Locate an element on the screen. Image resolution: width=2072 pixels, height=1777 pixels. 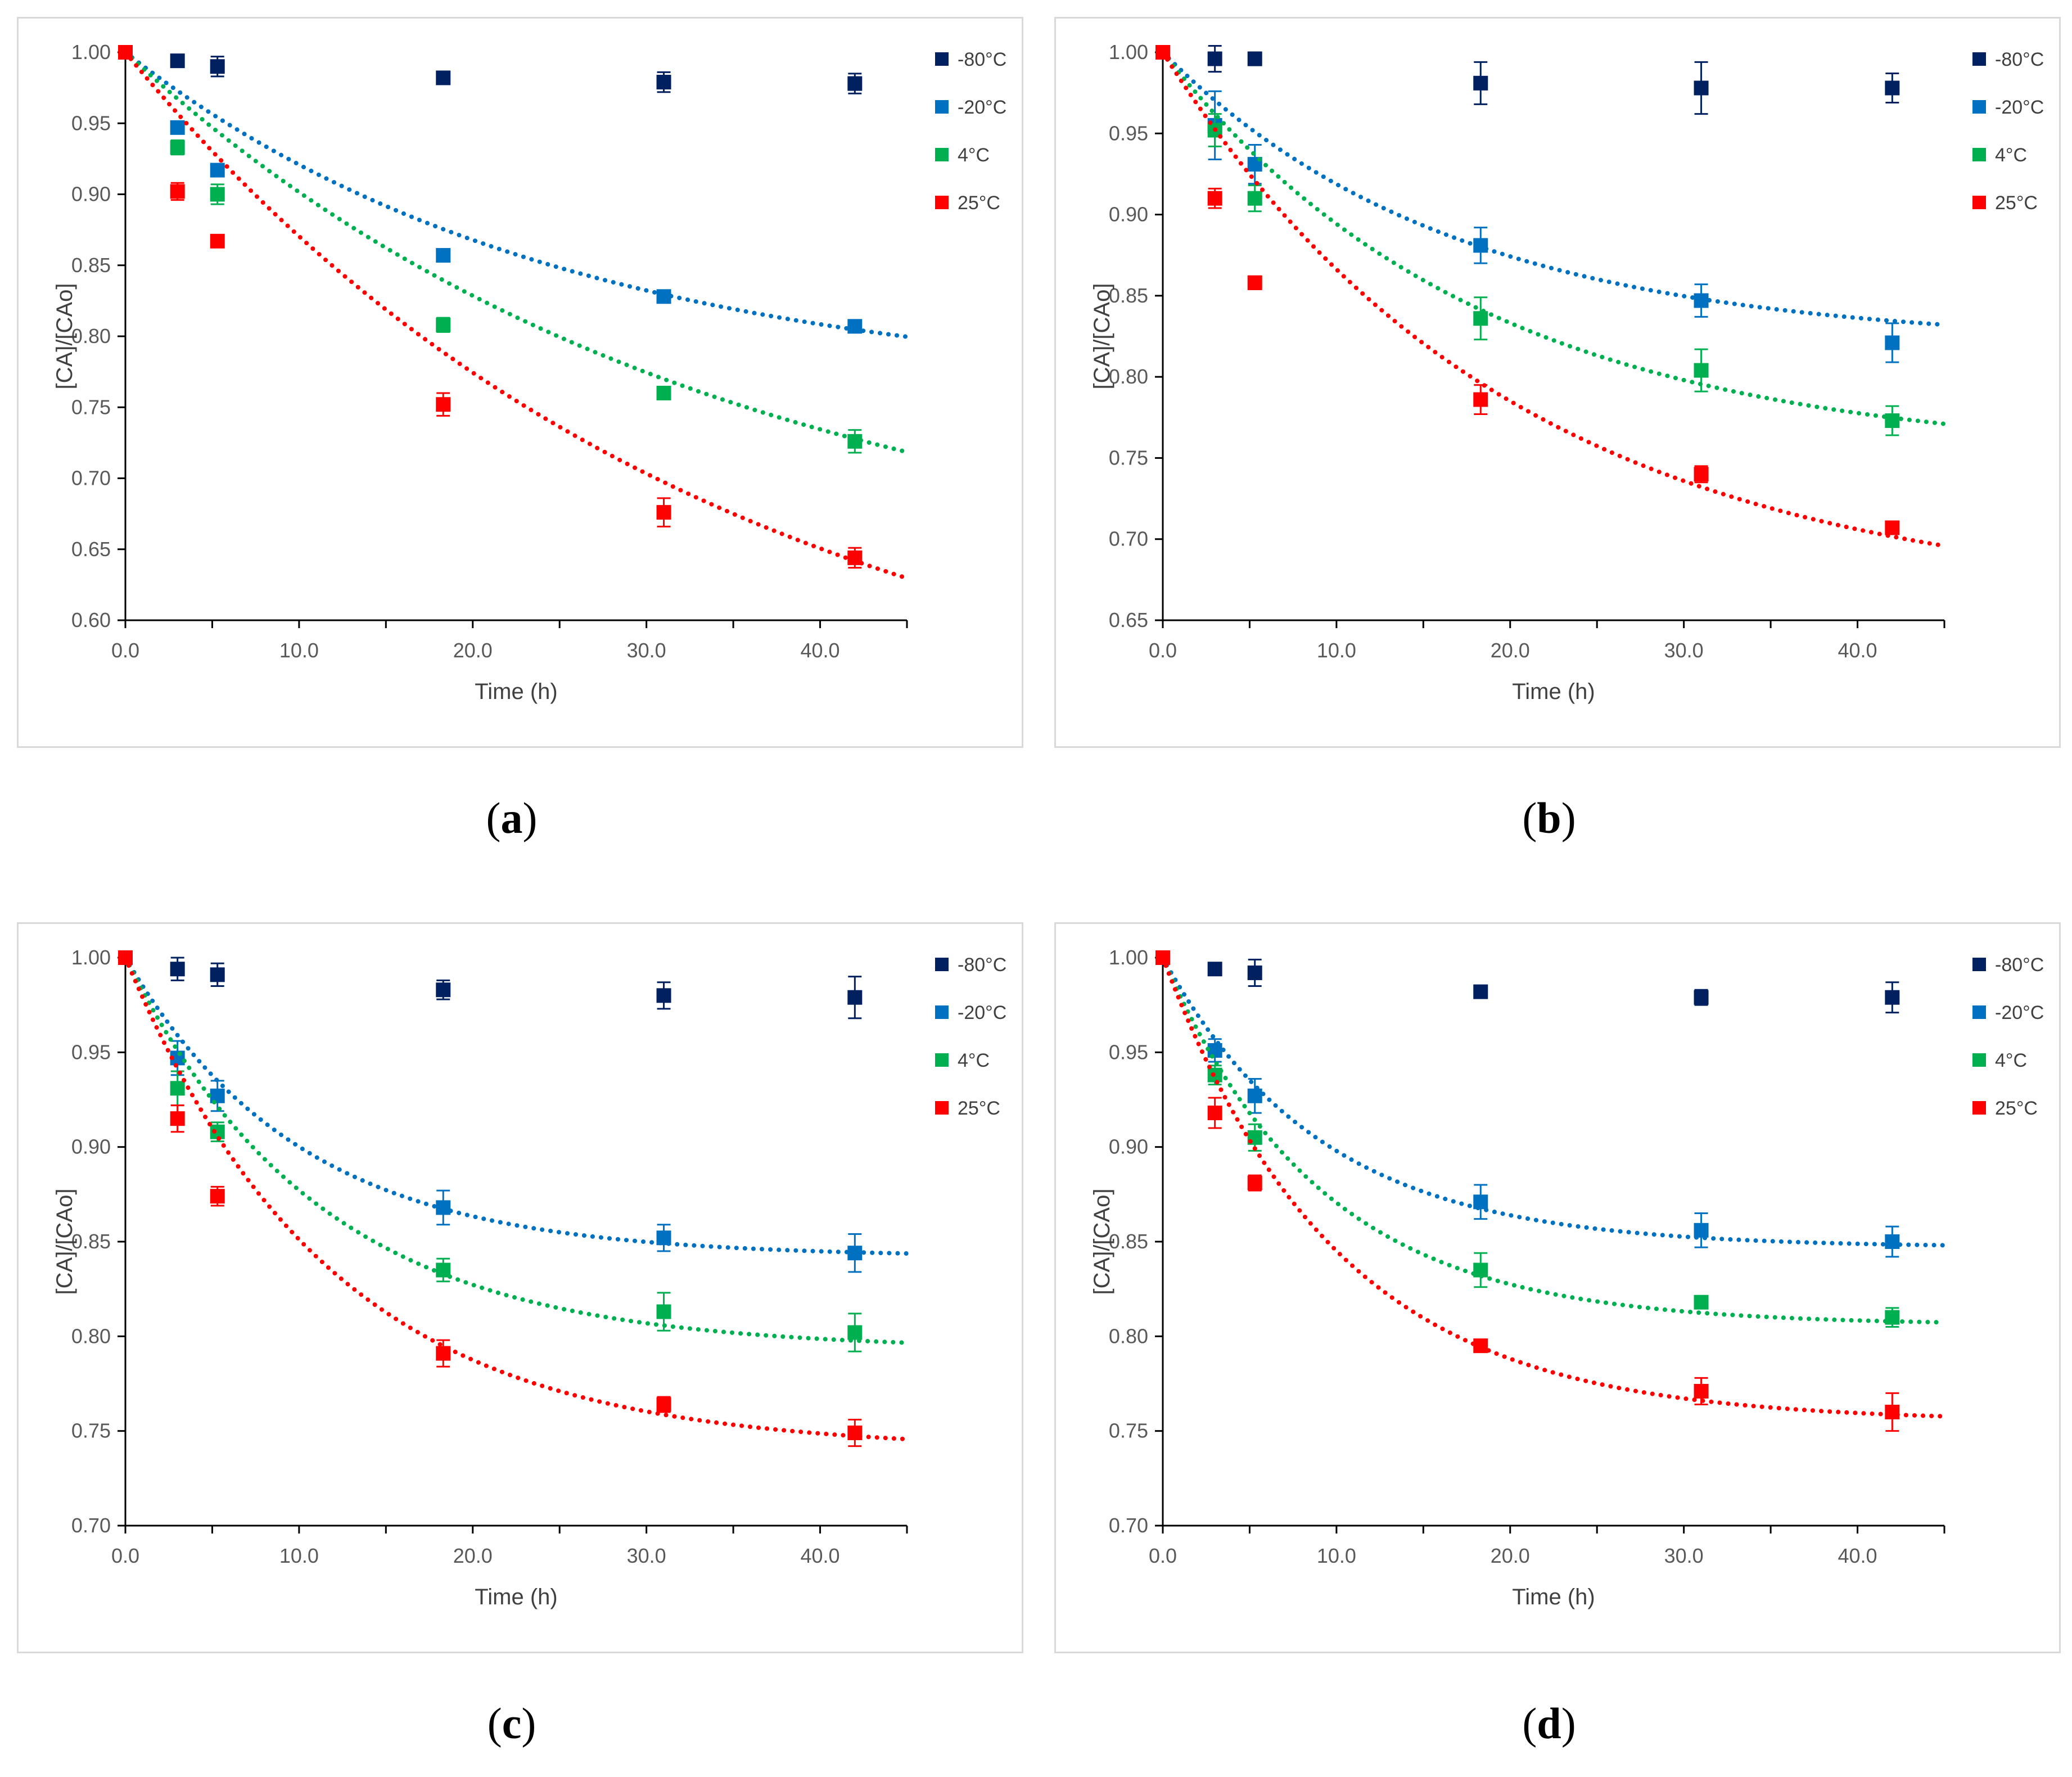
panel-caption-d: (d) is located at coordinates (1549, 1723).